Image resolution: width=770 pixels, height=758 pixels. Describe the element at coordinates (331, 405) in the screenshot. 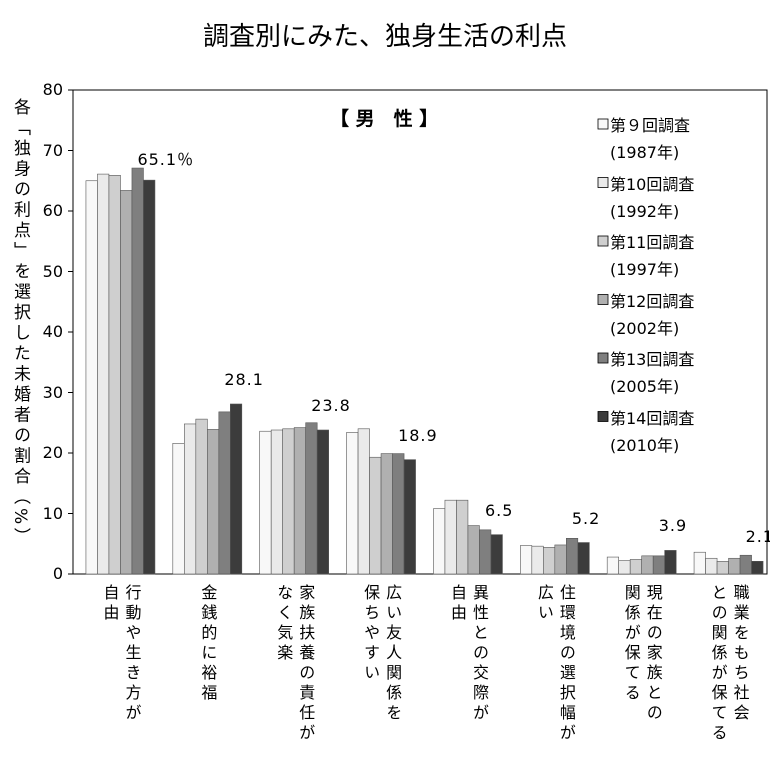

I see `data-label: 23.8` at that location.